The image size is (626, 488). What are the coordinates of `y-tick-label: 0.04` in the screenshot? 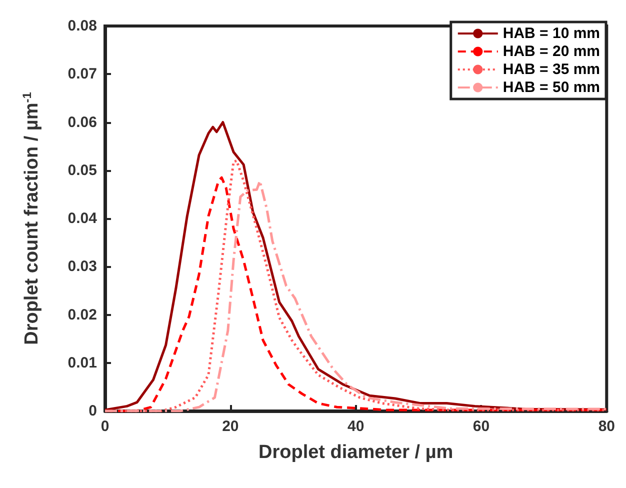 It's located at (83, 218).